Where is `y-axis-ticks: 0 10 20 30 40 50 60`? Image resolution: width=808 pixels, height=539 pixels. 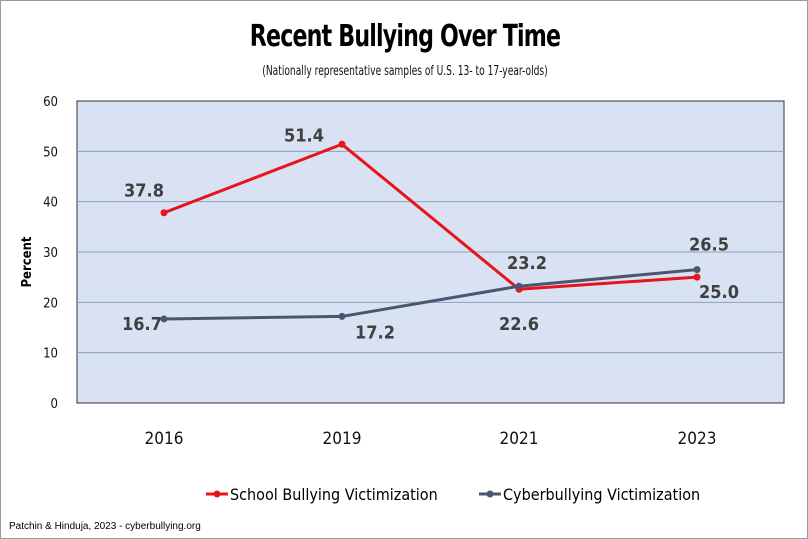
y-axis-ticks: 0 10 20 30 40 50 60 is located at coordinates (50, 253).